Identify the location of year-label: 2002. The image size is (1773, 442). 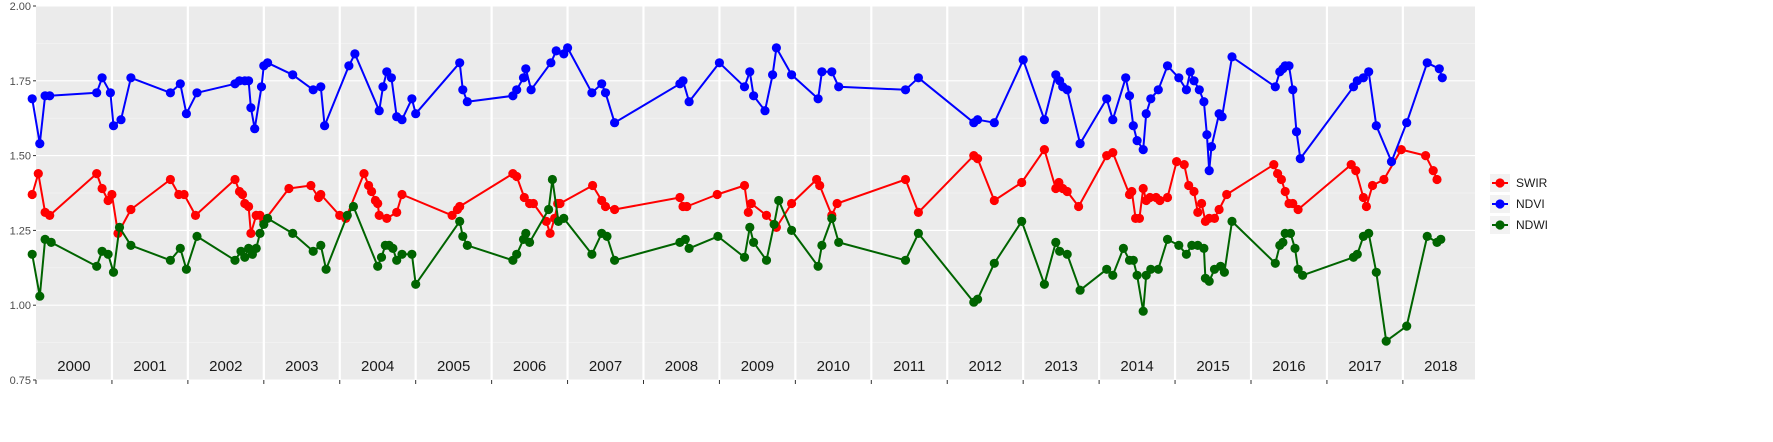
(225, 366).